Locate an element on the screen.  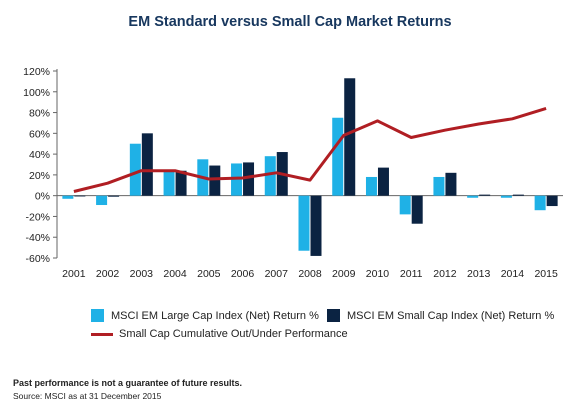
y-tick-label: 60% is located at coordinates (39, 134).